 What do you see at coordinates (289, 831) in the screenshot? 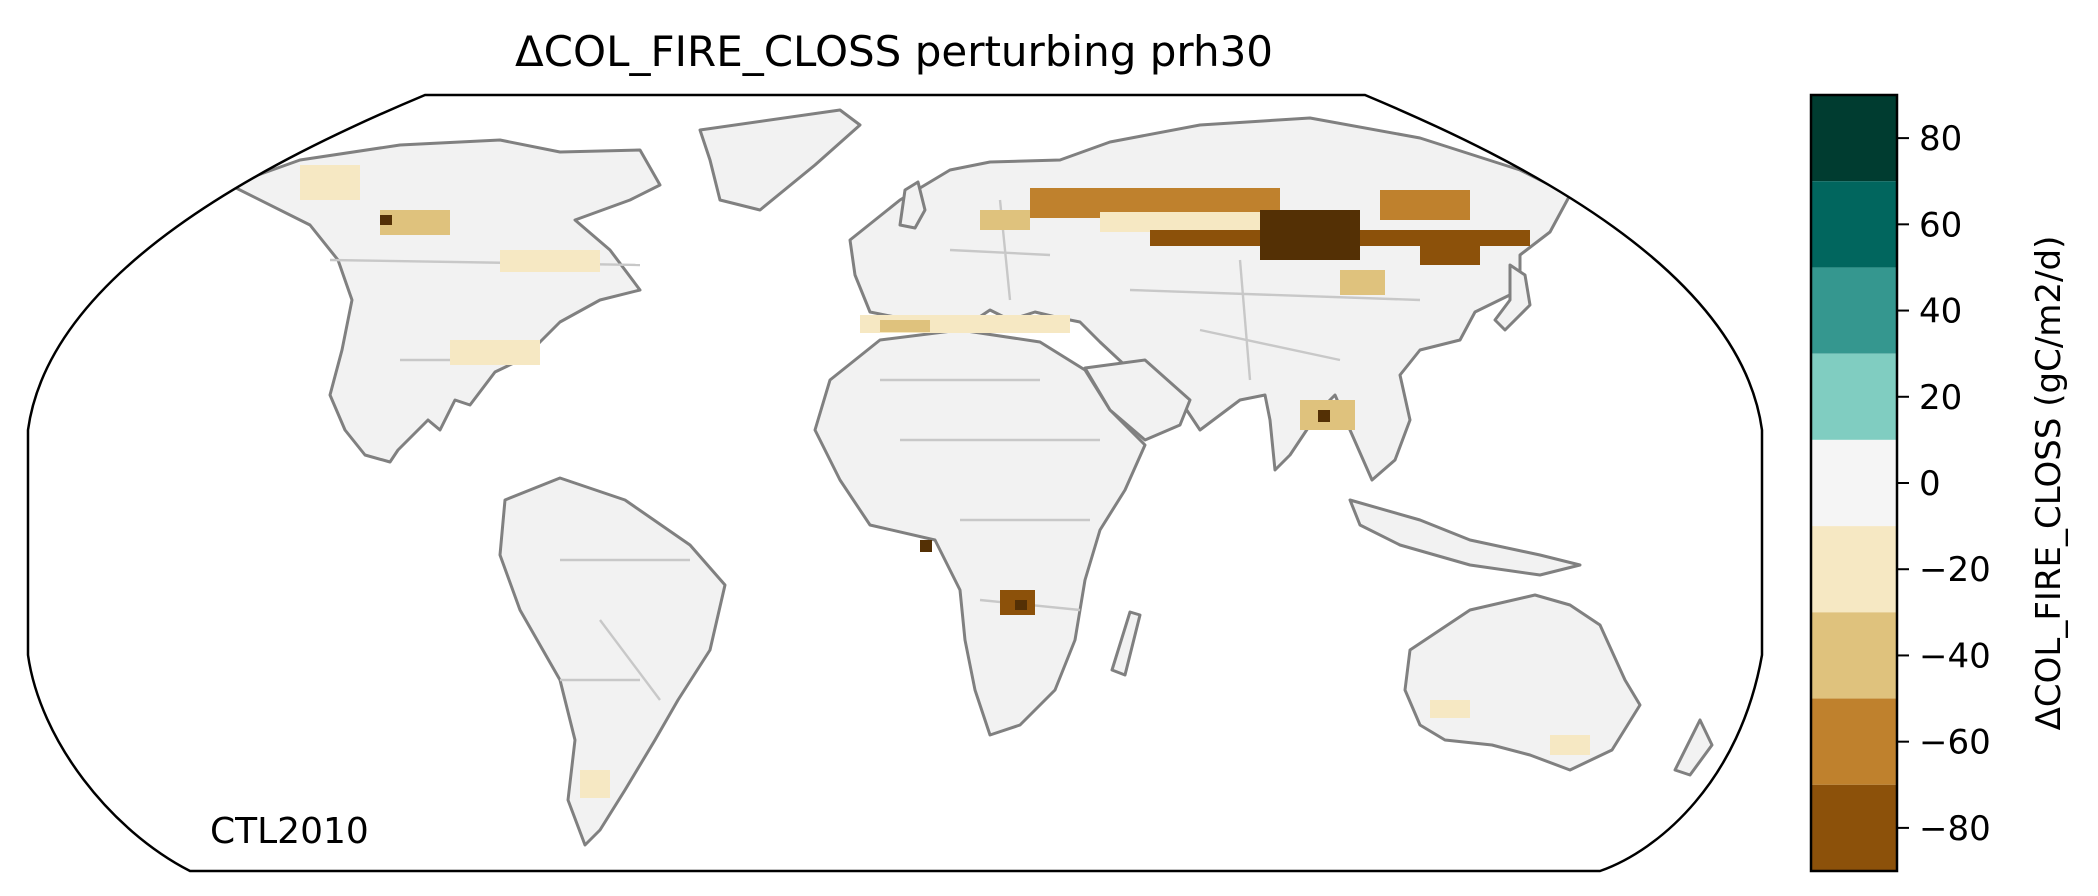
I see `run-label: CTL2010` at bounding box center [289, 831].